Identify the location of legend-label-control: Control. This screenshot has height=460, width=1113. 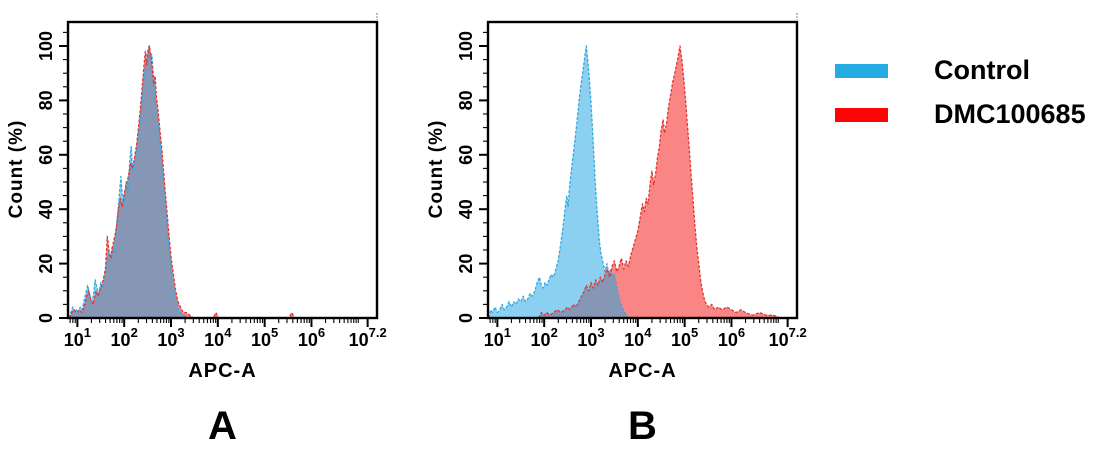
(982, 70).